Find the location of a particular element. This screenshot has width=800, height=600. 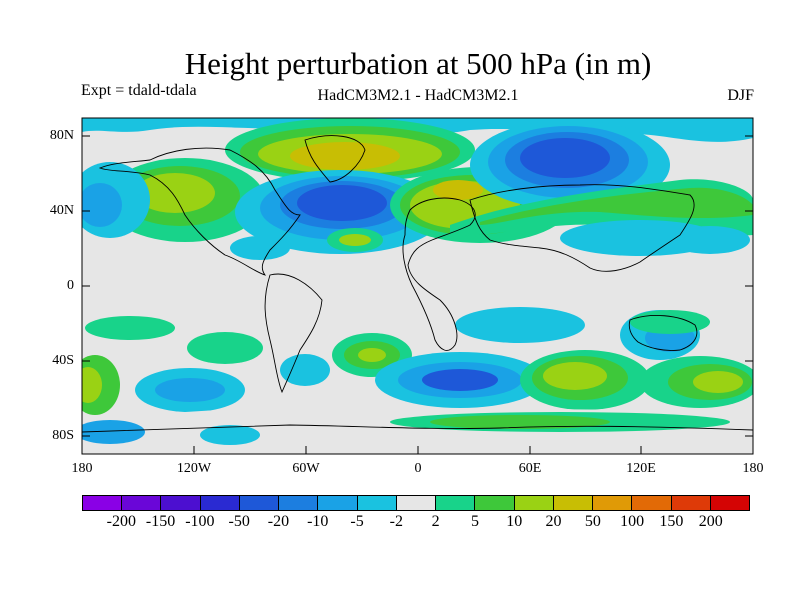

lon-tick-label: 60W is located at coordinates (306, 468).